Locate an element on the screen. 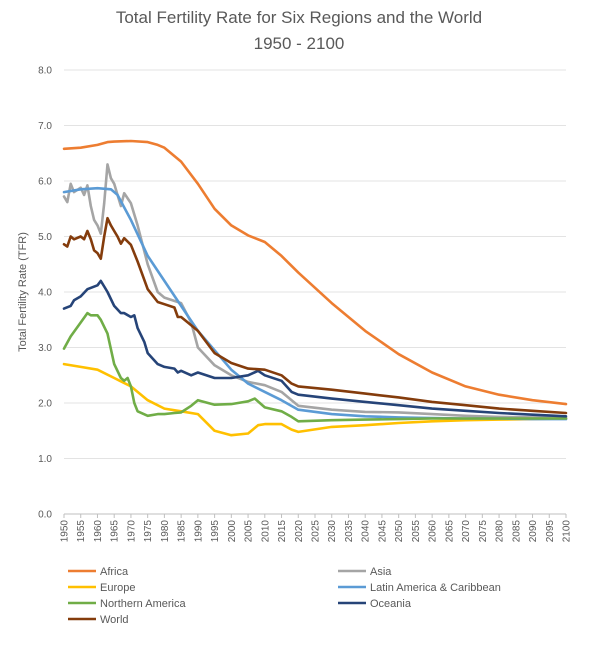 This screenshot has height=655, width=598. x-tick-label: 2030 is located at coordinates (332, 531).